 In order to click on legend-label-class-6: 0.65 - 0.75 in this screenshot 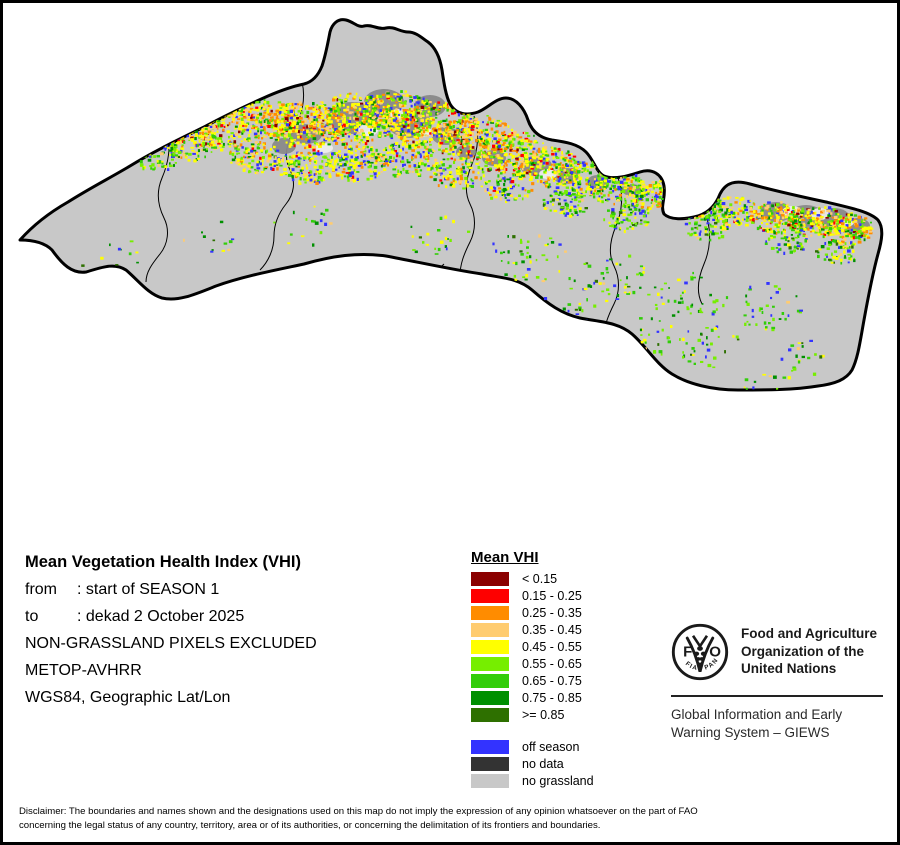, I will do `click(552, 680)`.